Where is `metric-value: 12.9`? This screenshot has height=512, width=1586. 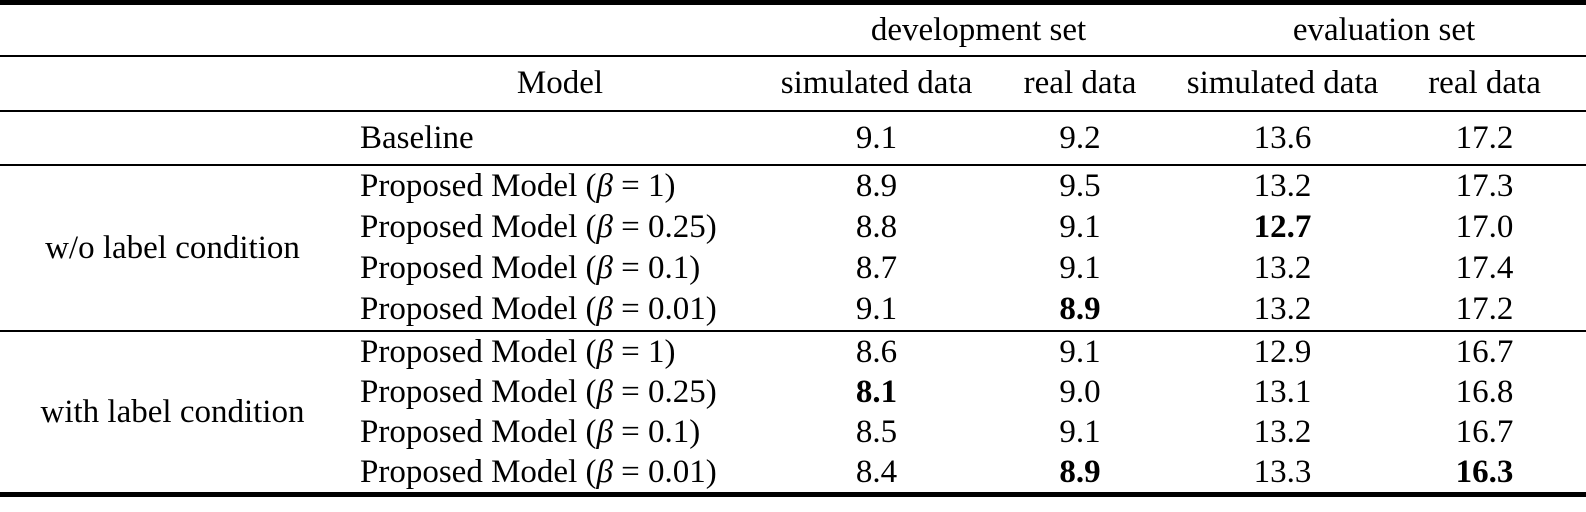 metric-value: 12.9 is located at coordinates (1282, 351).